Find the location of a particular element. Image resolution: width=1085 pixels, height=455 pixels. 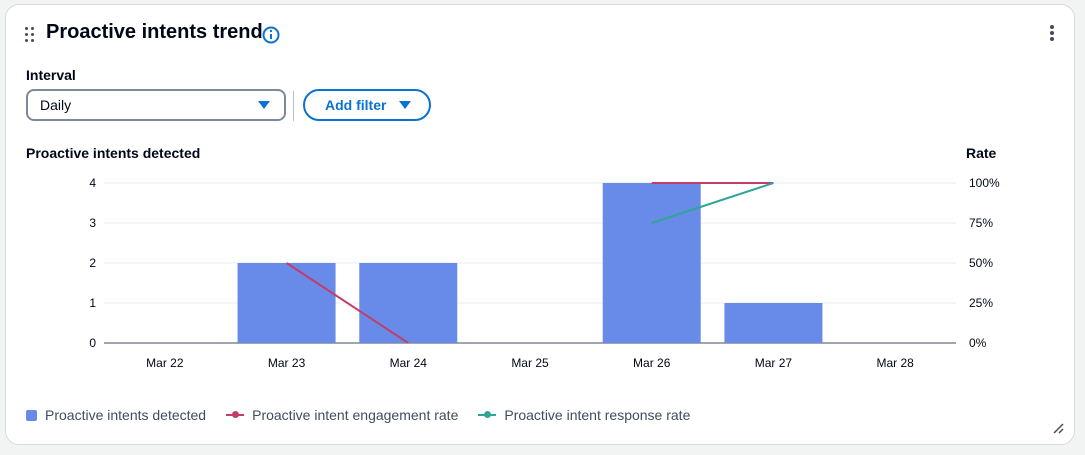

x-tick-label: Mar 28 is located at coordinates (895, 363).